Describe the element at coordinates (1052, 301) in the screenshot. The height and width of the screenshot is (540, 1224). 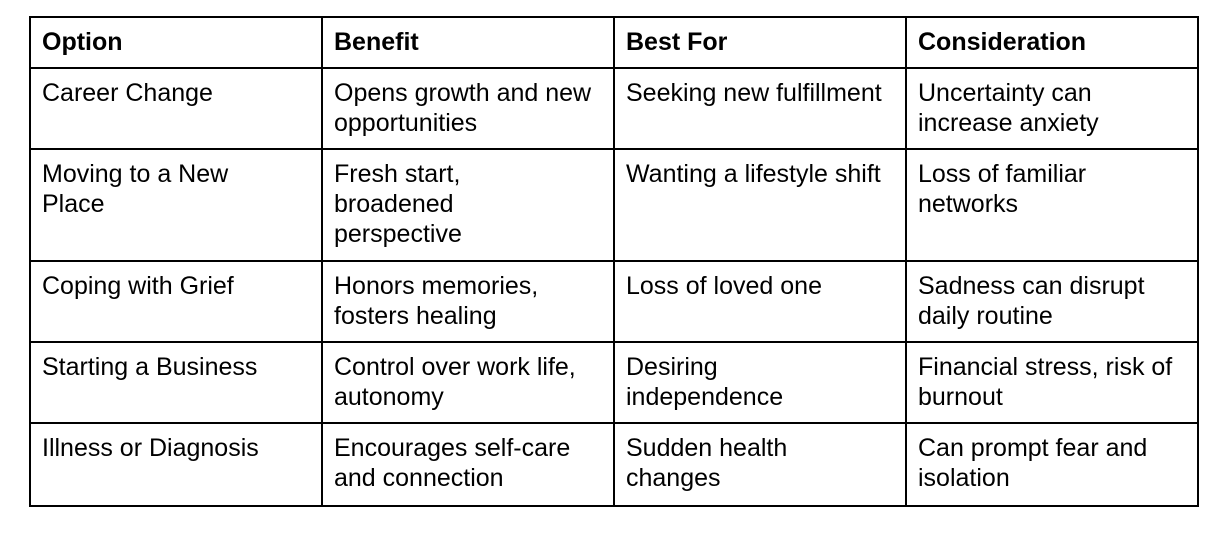
I see `cell-consideration: Sadness can disrupt daily routine` at that location.